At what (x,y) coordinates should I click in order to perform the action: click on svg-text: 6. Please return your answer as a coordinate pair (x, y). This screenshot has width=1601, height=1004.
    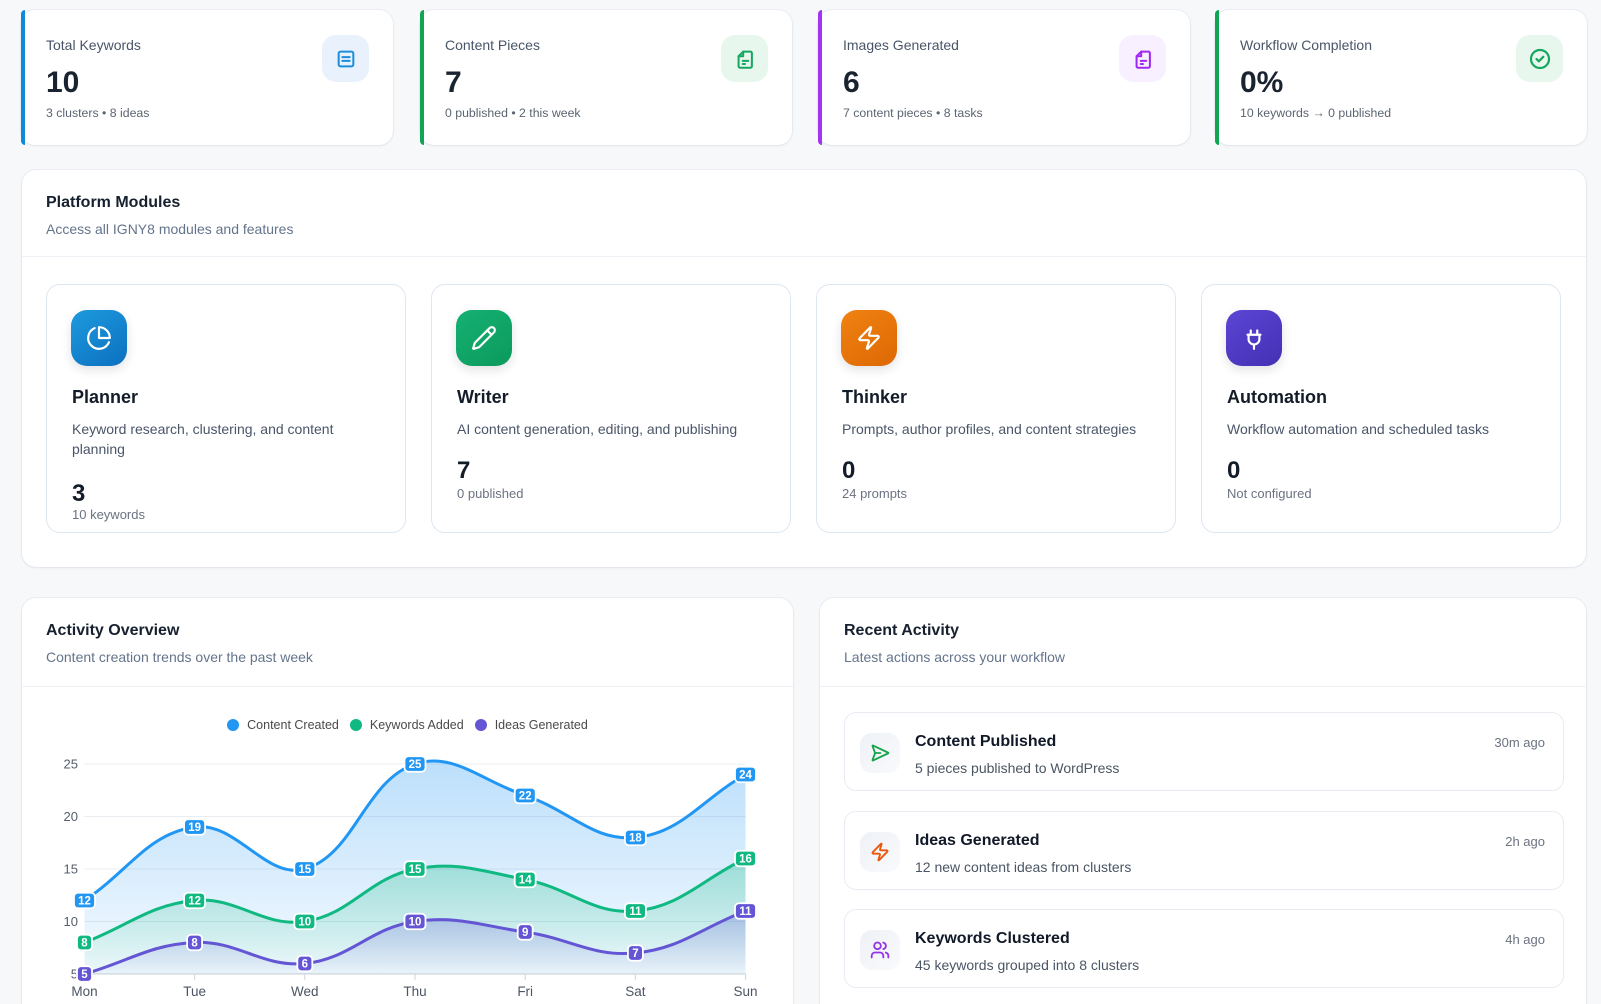
    Looking at the image, I should click on (305, 965).